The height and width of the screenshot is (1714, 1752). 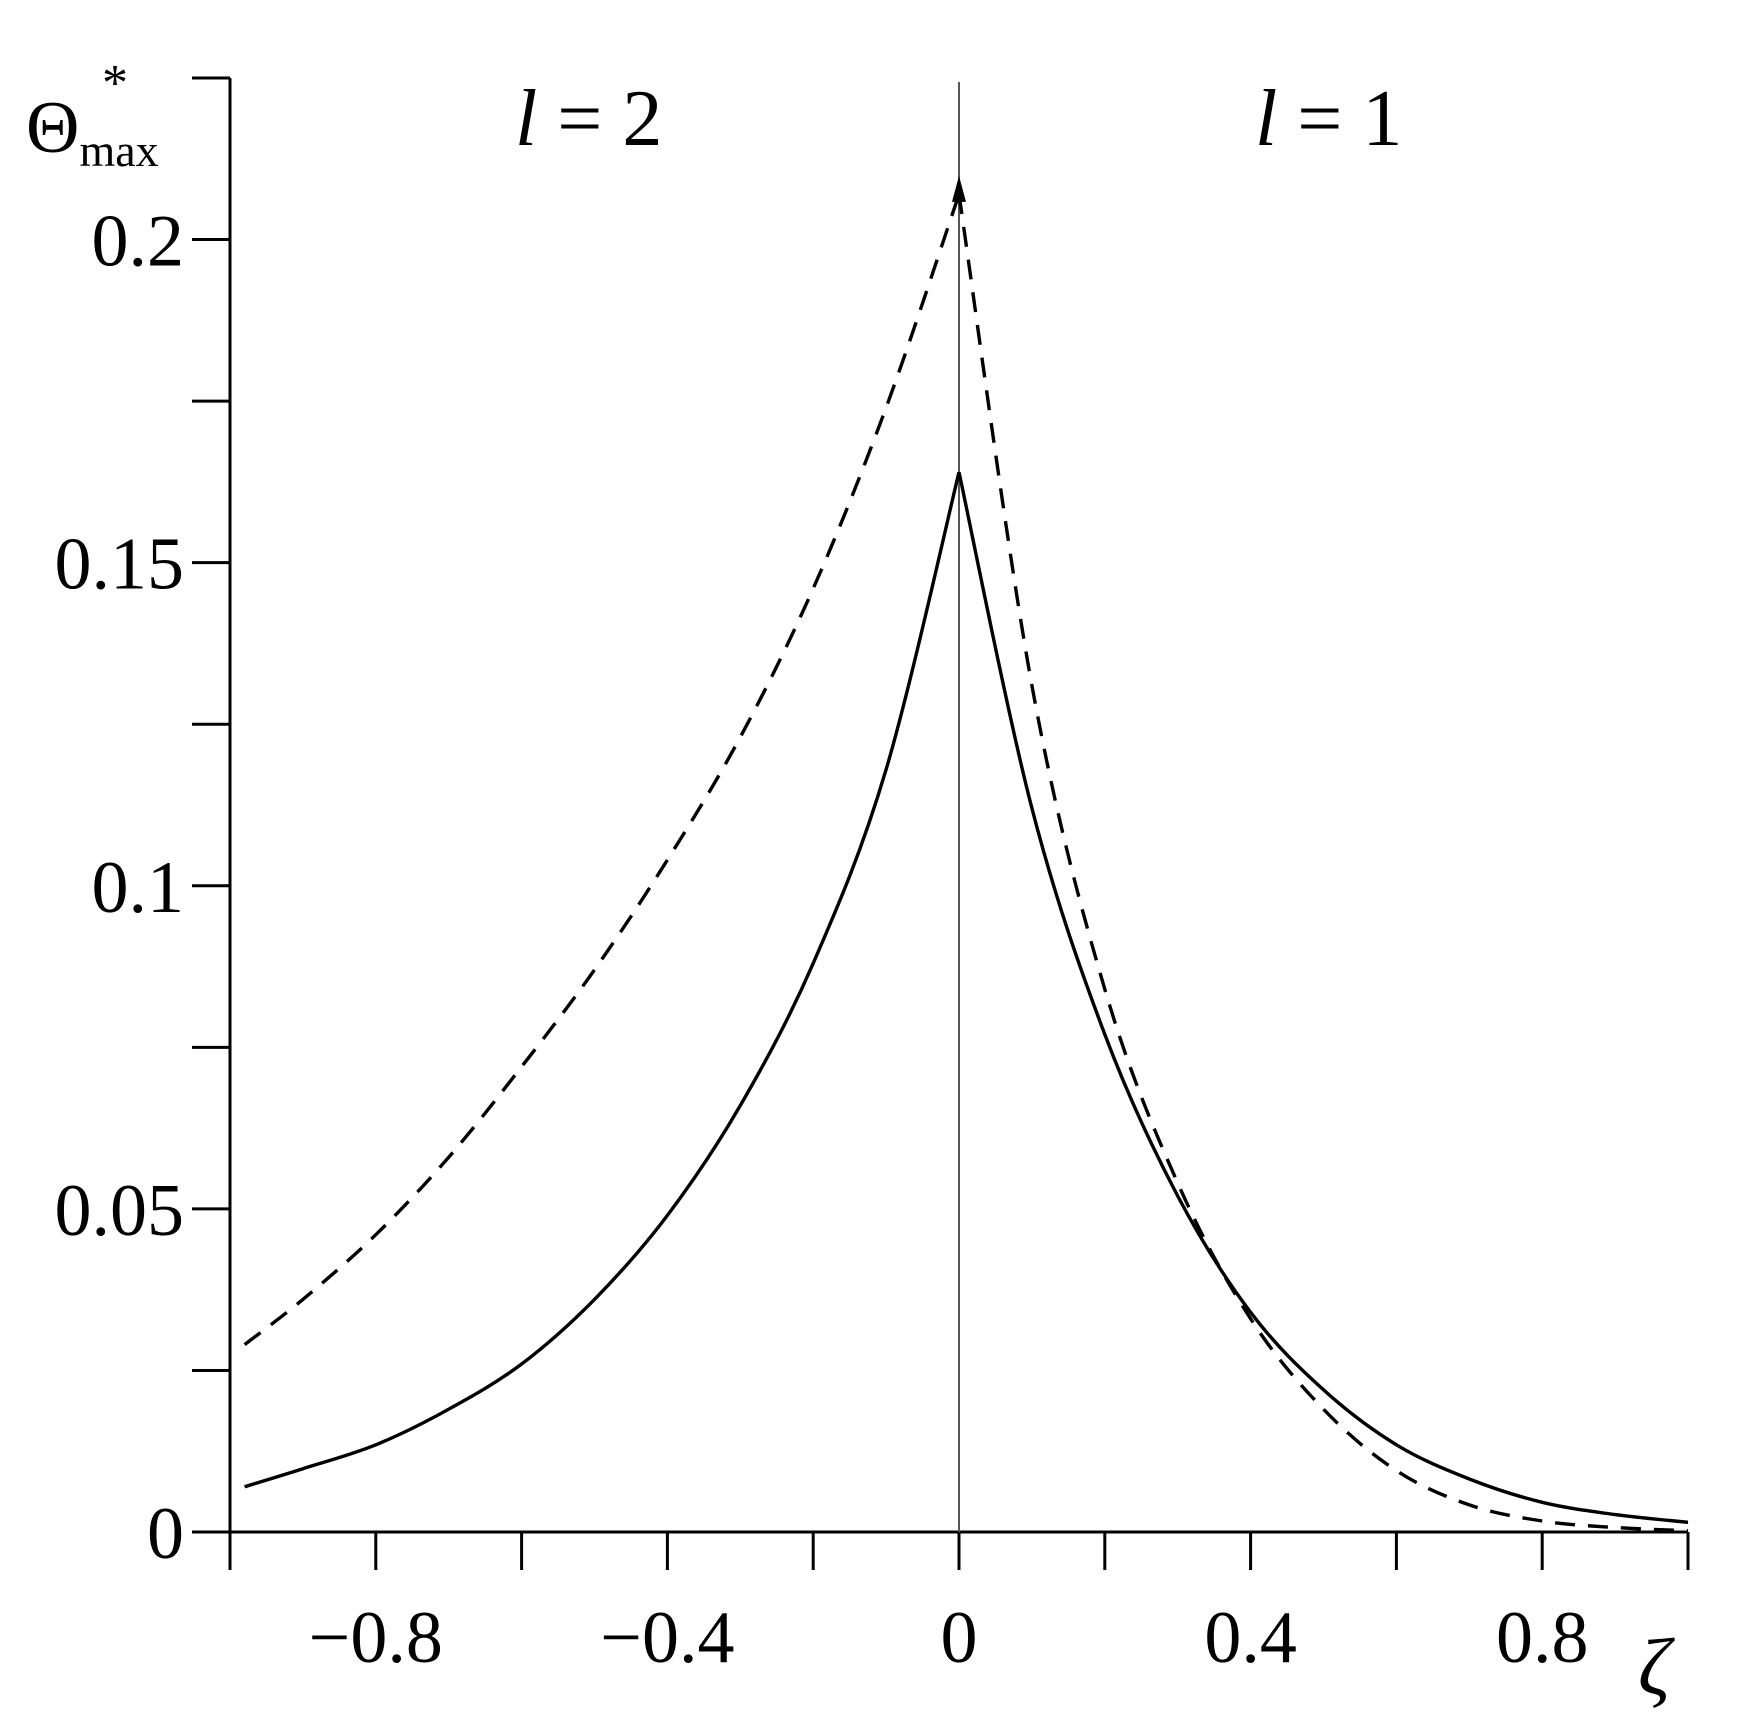 What do you see at coordinates (115, 83) in the screenshot?
I see `y-axis-label-superscript: *` at bounding box center [115, 83].